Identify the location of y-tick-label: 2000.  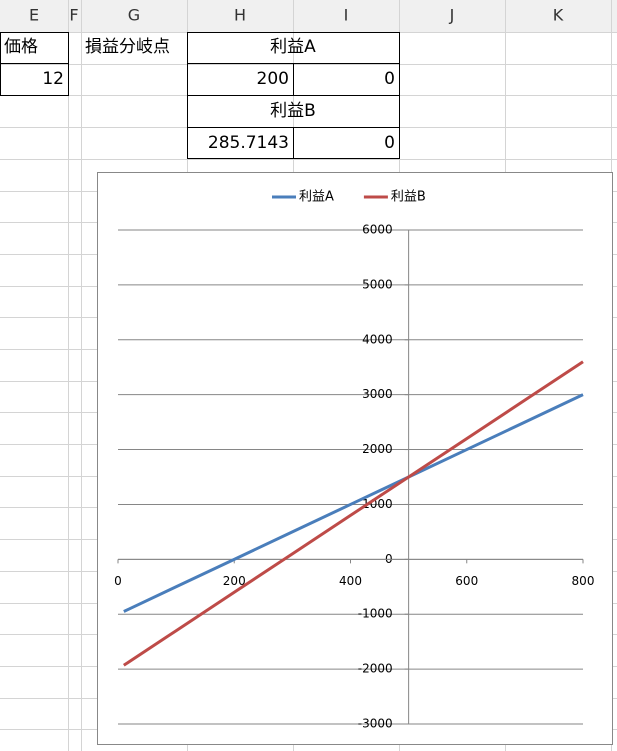
(377, 449).